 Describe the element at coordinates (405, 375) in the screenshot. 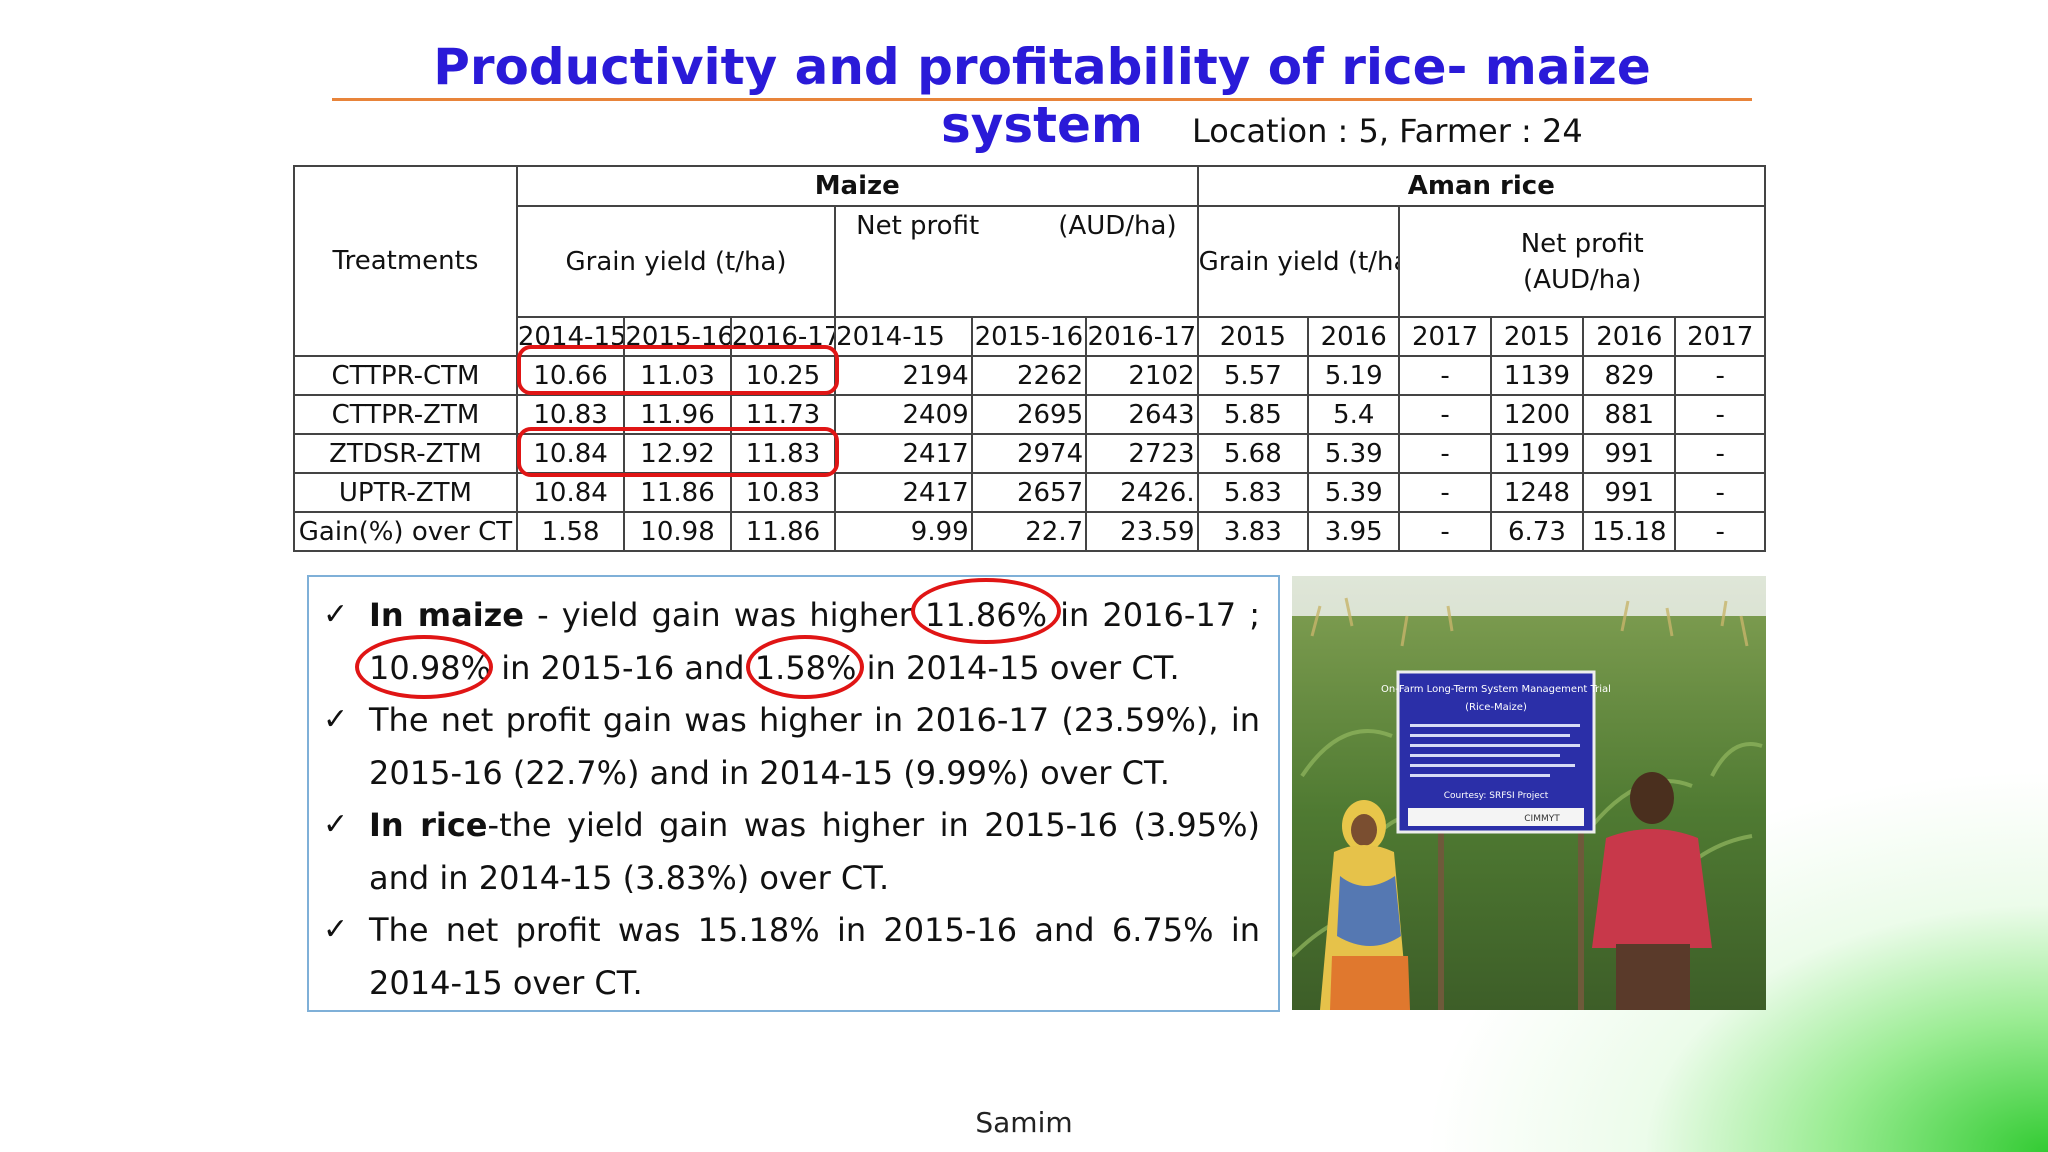

I see `treatment-name: CTTPR-CTM` at that location.